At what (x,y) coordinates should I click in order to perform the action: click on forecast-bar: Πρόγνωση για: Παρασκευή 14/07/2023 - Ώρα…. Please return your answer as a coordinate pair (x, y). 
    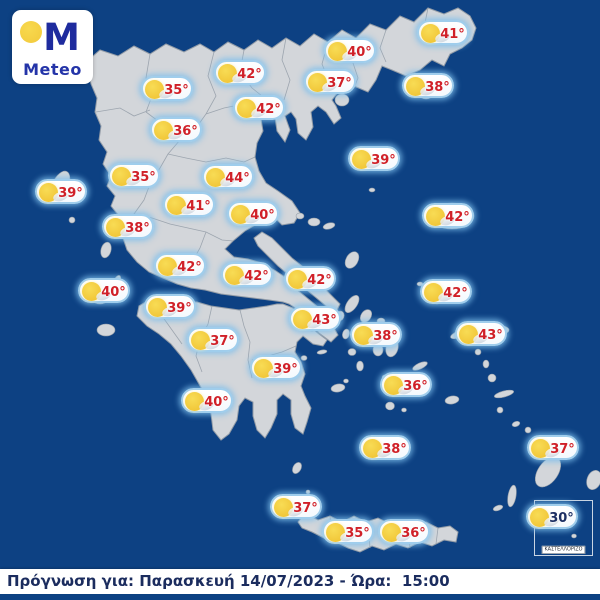
    Looking at the image, I should click on (300, 581).